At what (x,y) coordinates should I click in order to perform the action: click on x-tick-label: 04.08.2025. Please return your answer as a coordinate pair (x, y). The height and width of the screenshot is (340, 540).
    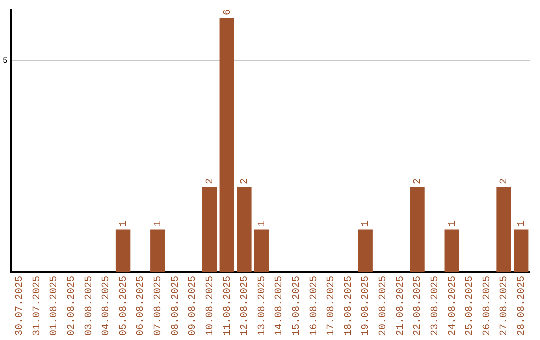
    Looking at the image, I should click on (107, 306).